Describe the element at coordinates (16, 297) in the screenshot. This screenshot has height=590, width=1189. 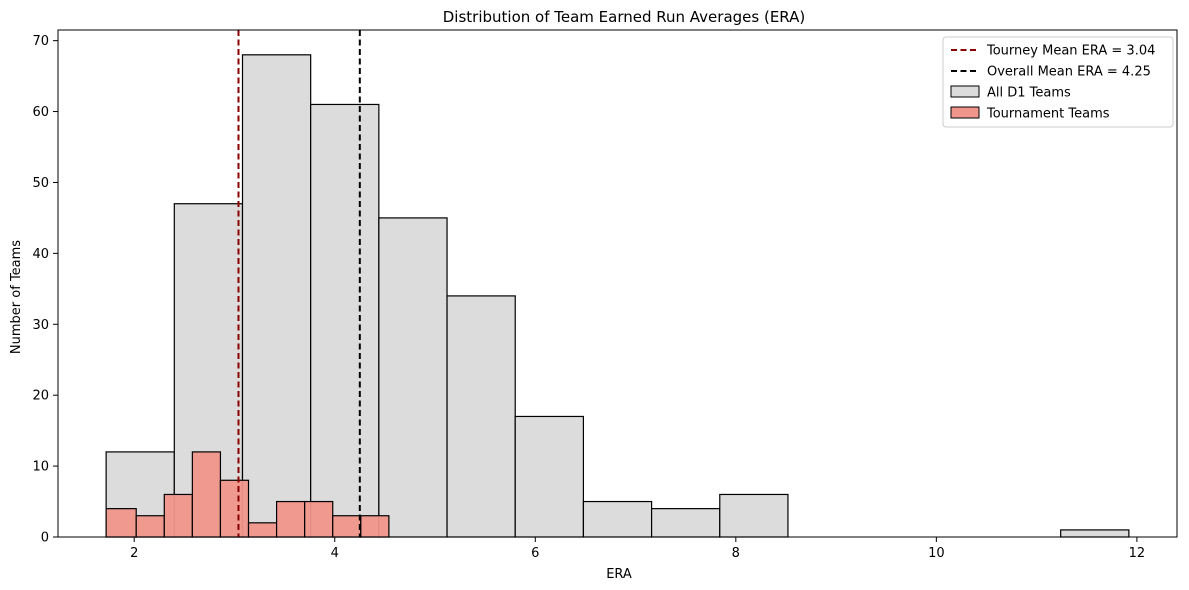
I see `y-axis-label: Number of Teams` at that location.